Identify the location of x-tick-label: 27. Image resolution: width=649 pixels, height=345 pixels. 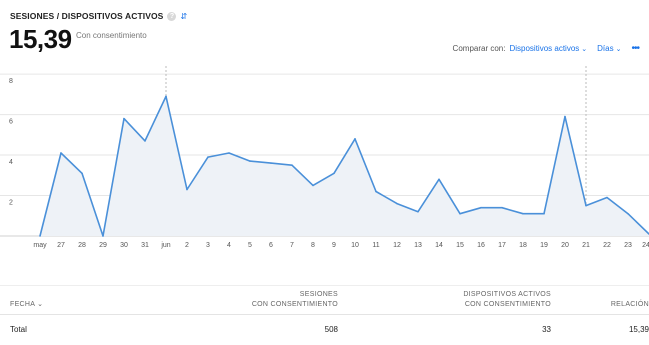
(61, 245).